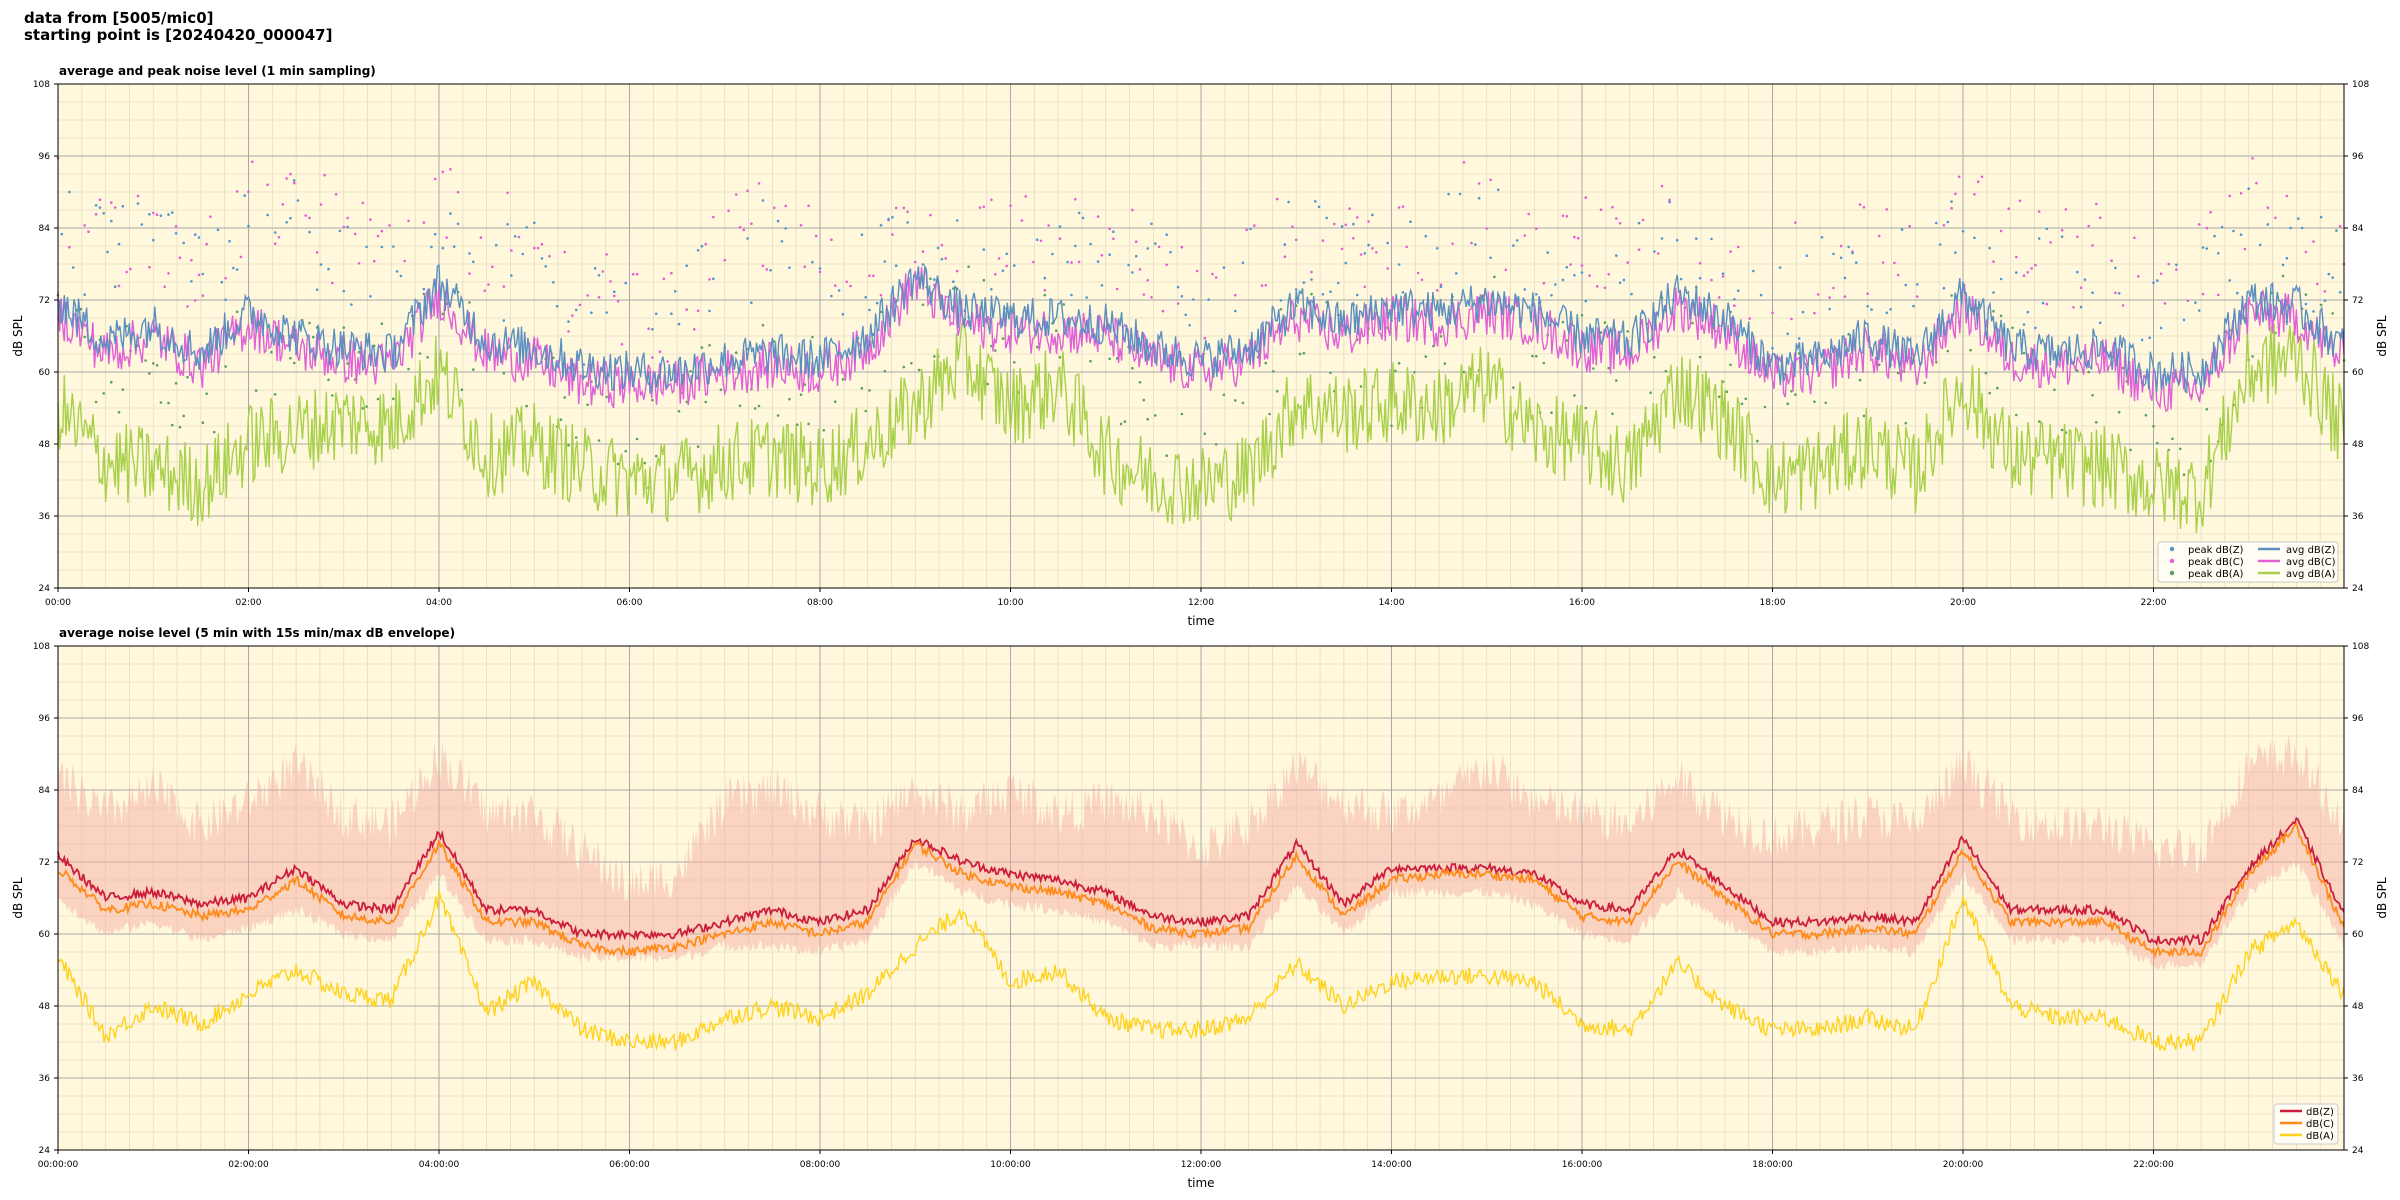 This screenshot has width=2400, height=1200. Describe the element at coordinates (2172, 549) in the screenshot. I see `legend-marker` at that location.